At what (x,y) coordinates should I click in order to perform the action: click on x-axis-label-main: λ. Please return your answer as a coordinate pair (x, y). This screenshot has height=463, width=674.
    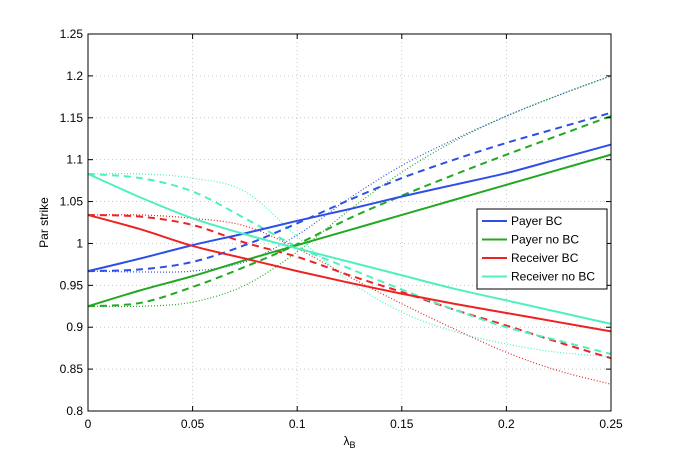
    Looking at the image, I should click on (346, 441).